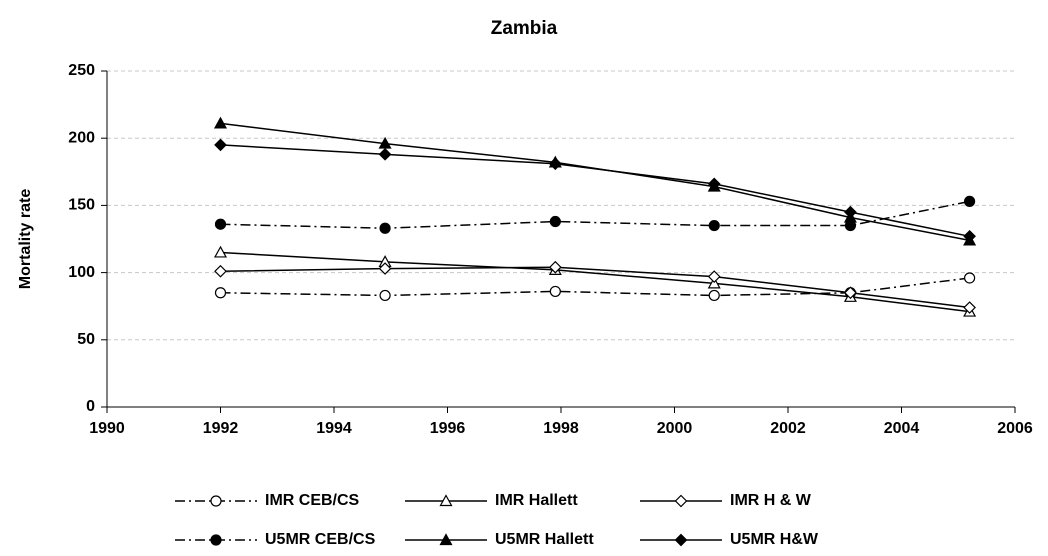  Describe the element at coordinates (771, 500) in the screenshot. I see `legend-label: IMR H & W` at that location.